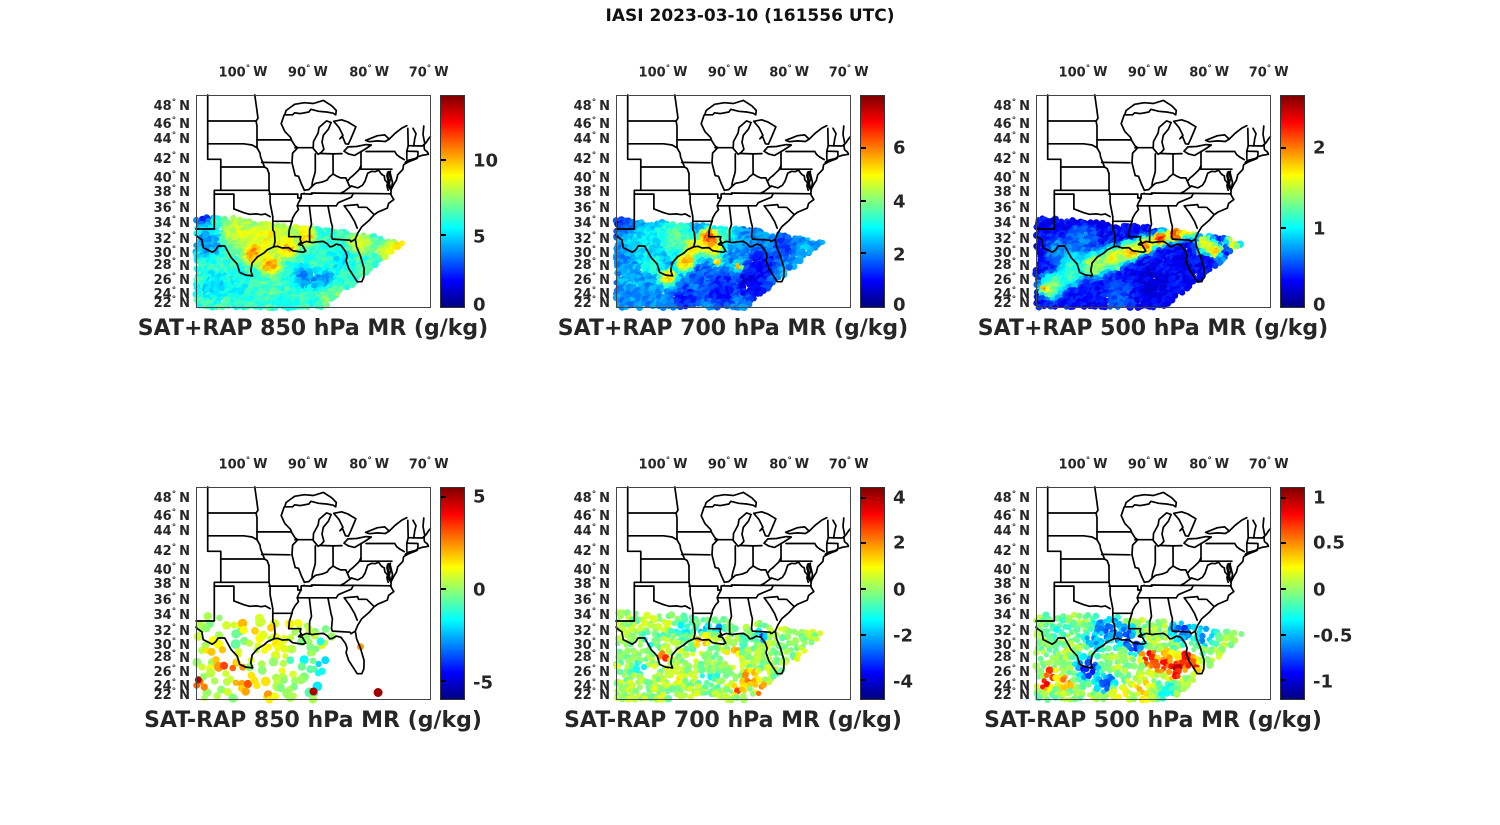 This screenshot has height=825, width=1500. What do you see at coordinates (899, 255) in the screenshot?
I see `colorbar-tick-label: 2` at bounding box center [899, 255].